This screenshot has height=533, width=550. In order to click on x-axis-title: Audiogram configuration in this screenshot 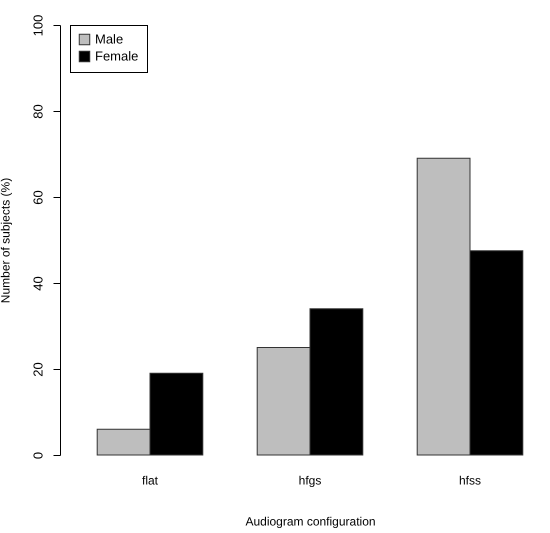, I will do `click(310, 521)`.